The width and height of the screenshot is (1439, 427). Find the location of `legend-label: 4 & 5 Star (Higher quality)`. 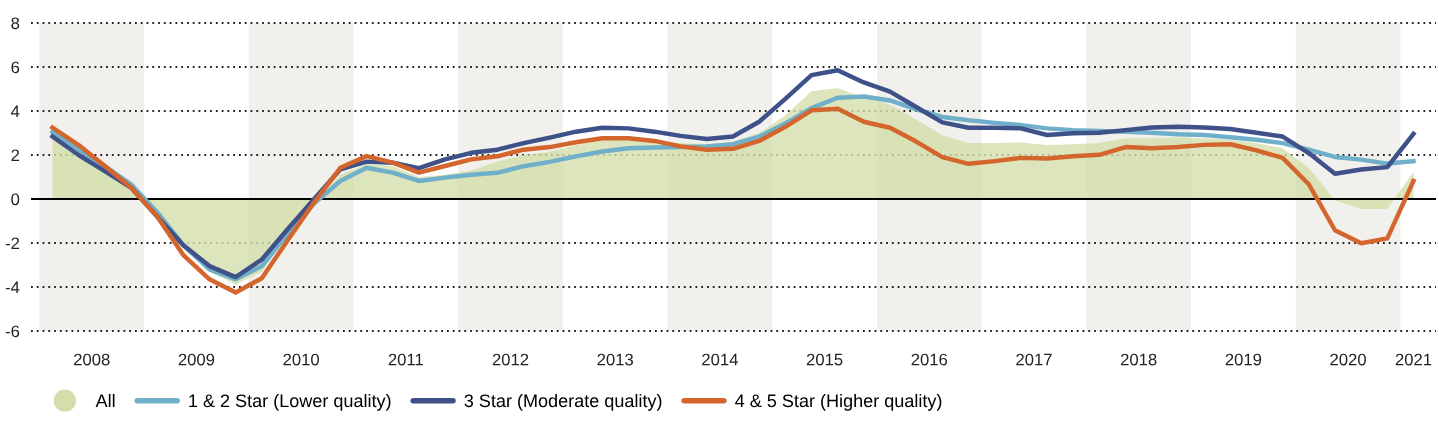

legend-label: 4 & 5 Star (Higher quality) is located at coordinates (838, 402).